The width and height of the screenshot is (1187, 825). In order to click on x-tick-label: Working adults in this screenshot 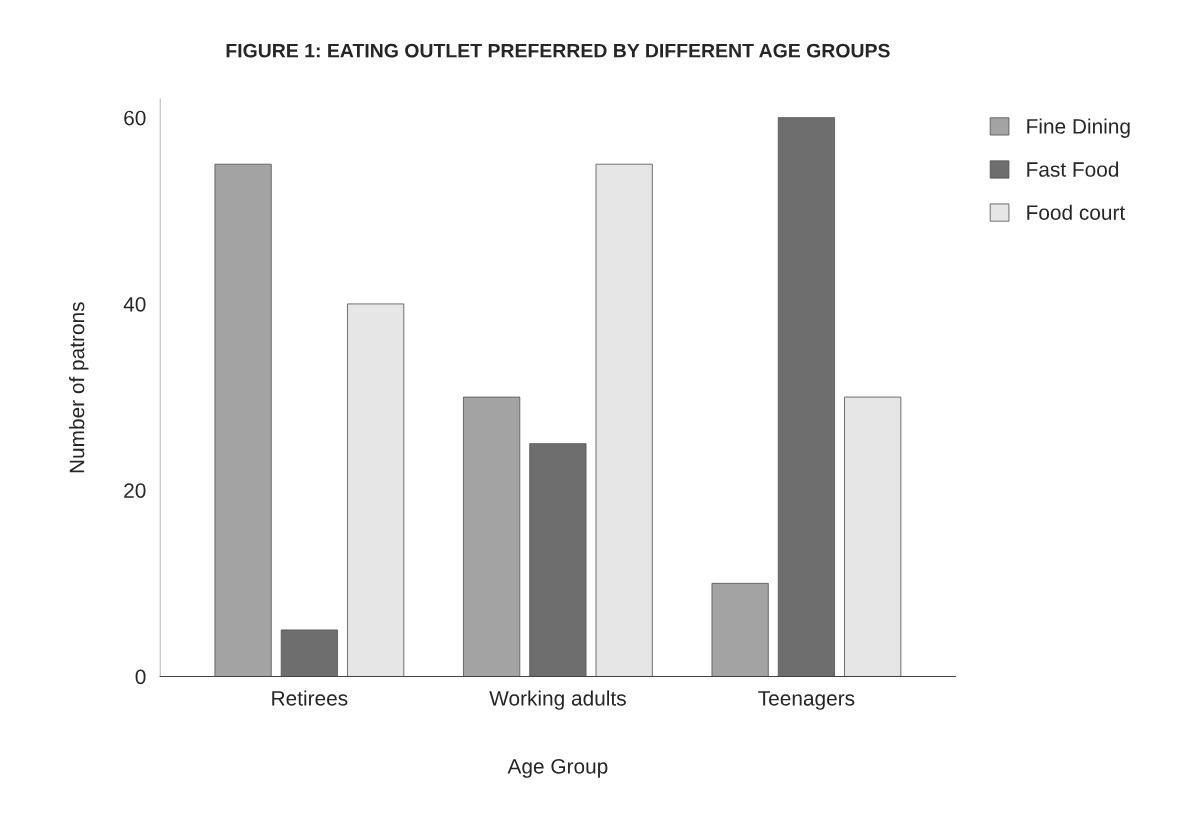, I will do `click(557, 700)`.